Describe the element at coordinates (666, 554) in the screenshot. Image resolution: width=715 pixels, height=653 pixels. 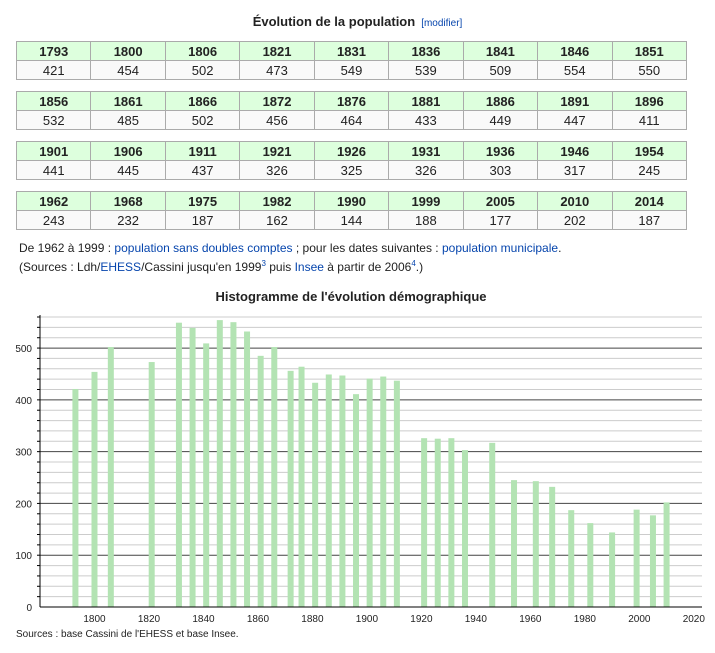
I see `bar-2010` at that location.